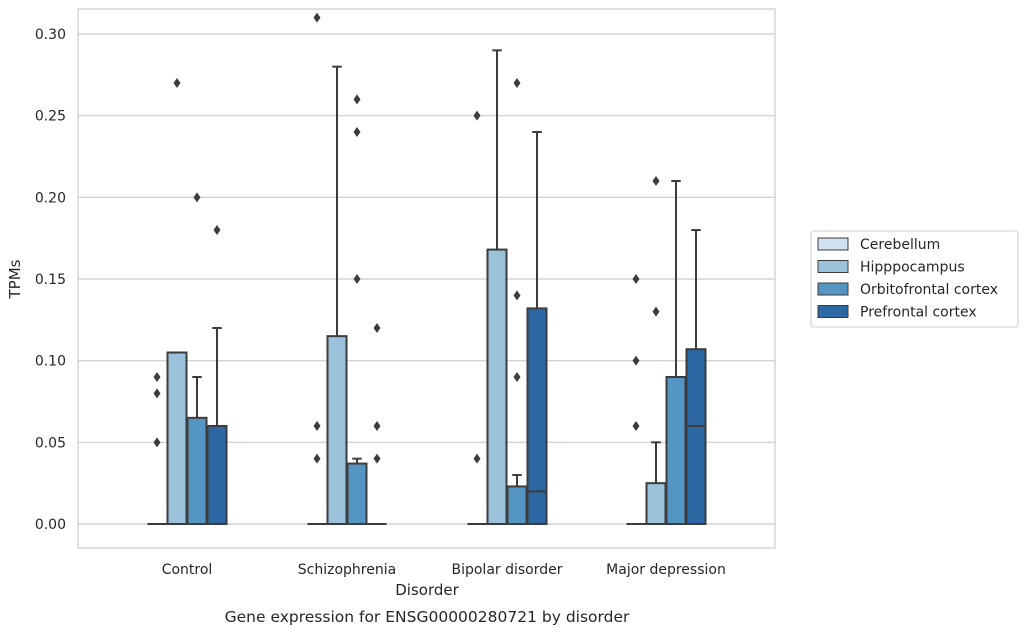 This screenshot has height=634, width=1028. Describe the element at coordinates (50, 35) in the screenshot. I see `y-tick-label: 0.30` at that location.